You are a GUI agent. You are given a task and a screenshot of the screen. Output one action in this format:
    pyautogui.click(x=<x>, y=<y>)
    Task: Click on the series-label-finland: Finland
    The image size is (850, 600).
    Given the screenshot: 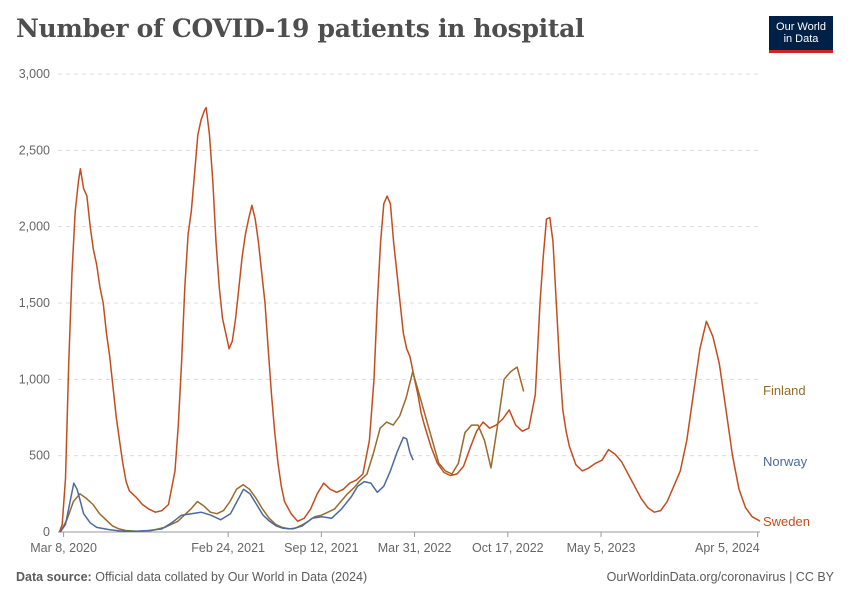 What is the action you would take?
    pyautogui.click(x=784, y=390)
    